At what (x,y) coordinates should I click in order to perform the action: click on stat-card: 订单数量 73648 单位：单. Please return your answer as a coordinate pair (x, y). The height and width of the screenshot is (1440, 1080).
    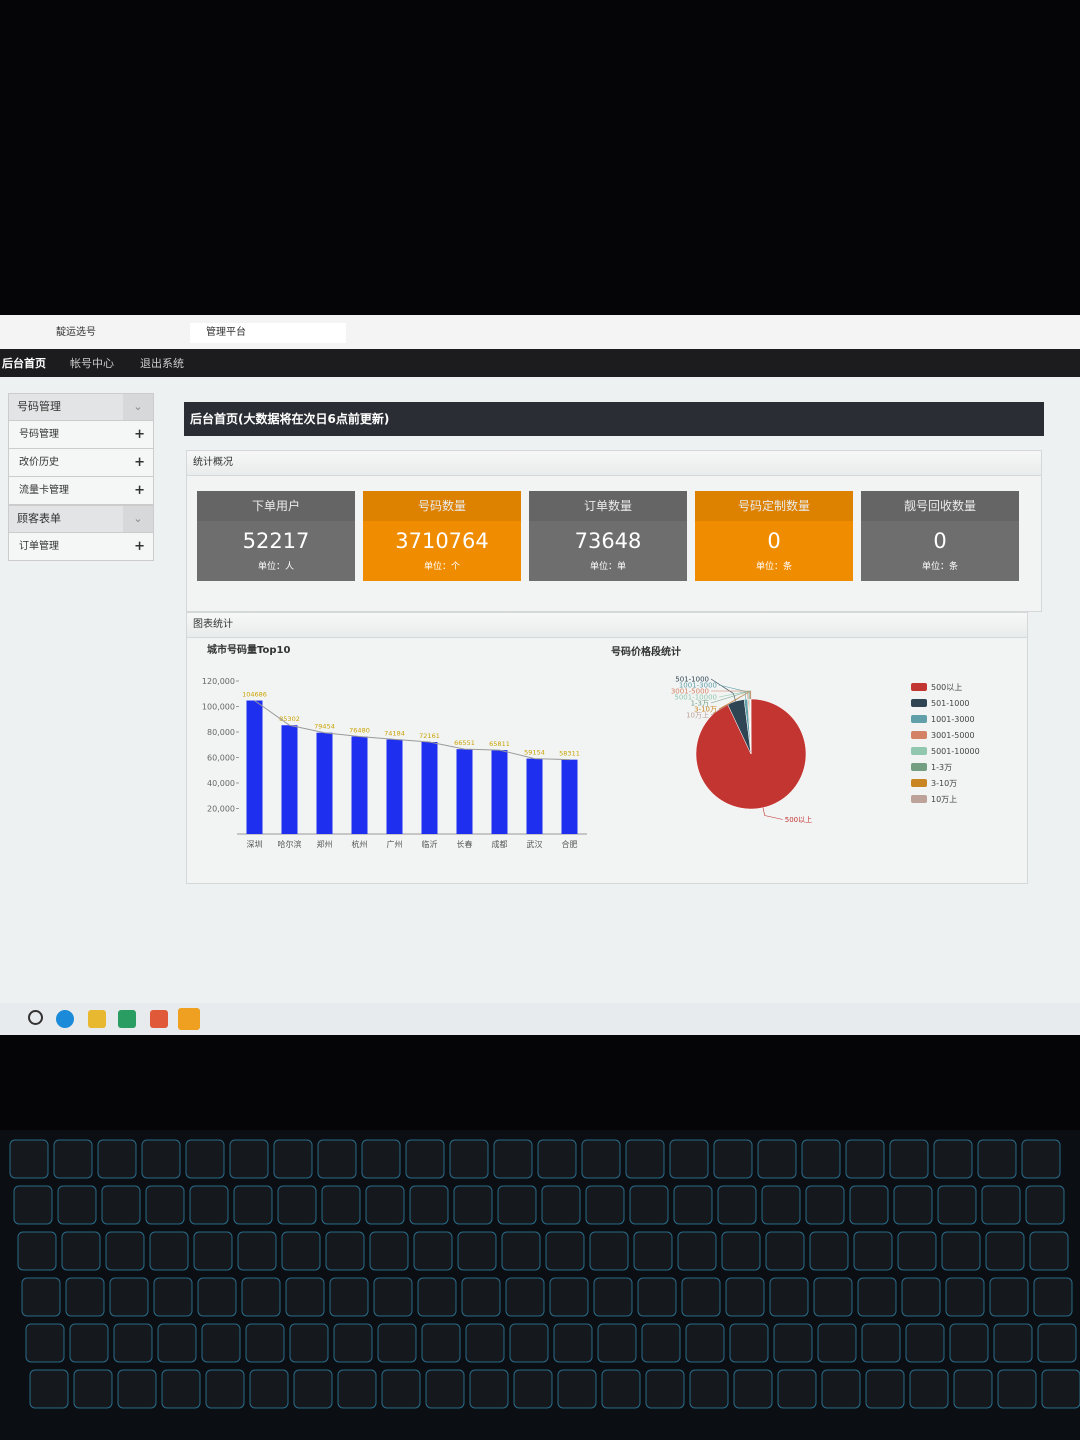
    Looking at the image, I should click on (608, 536).